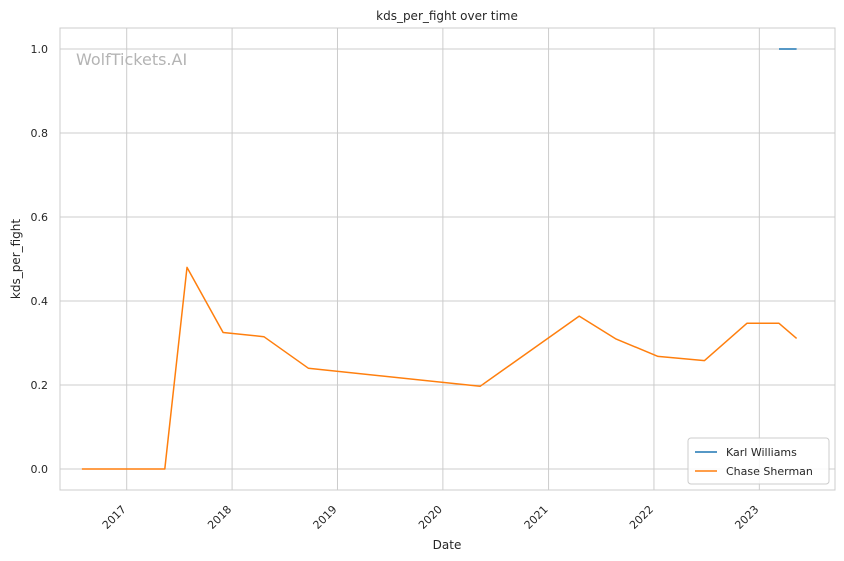  What do you see at coordinates (16, 259) in the screenshot?
I see `y-axis-label: kds_per_fight` at bounding box center [16, 259].